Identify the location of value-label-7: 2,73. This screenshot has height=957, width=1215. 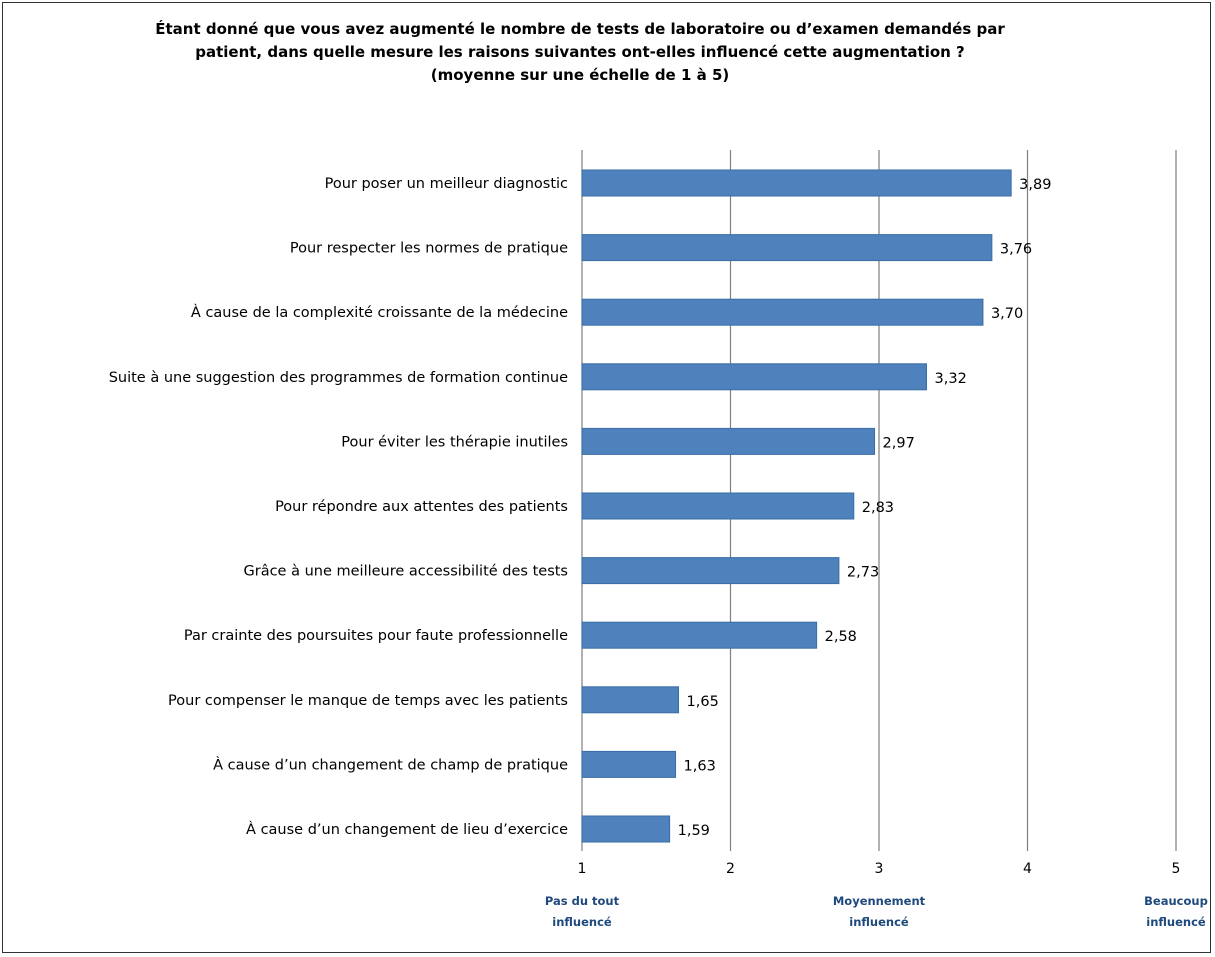
(863, 573).